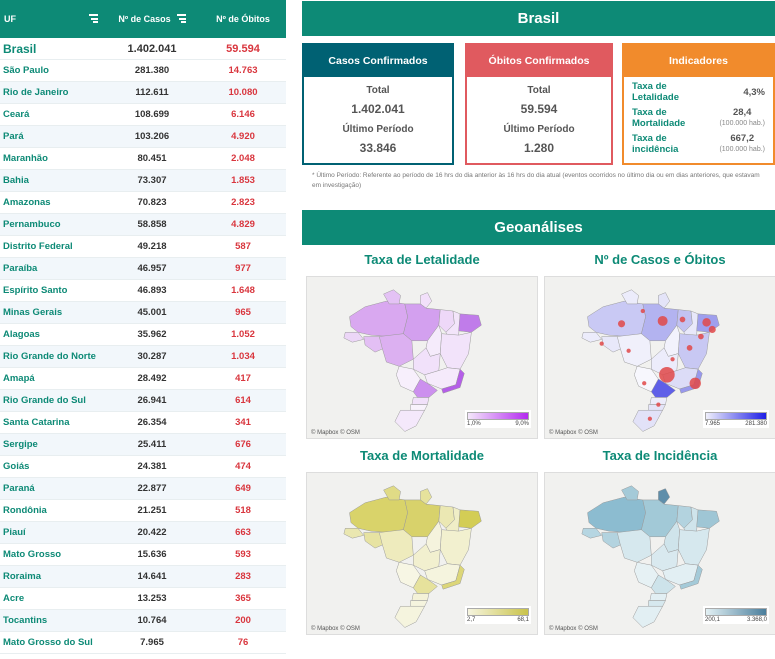 This screenshot has width=775, height=659. I want to click on table-row: Paraná 22.877 649, so click(143, 489).